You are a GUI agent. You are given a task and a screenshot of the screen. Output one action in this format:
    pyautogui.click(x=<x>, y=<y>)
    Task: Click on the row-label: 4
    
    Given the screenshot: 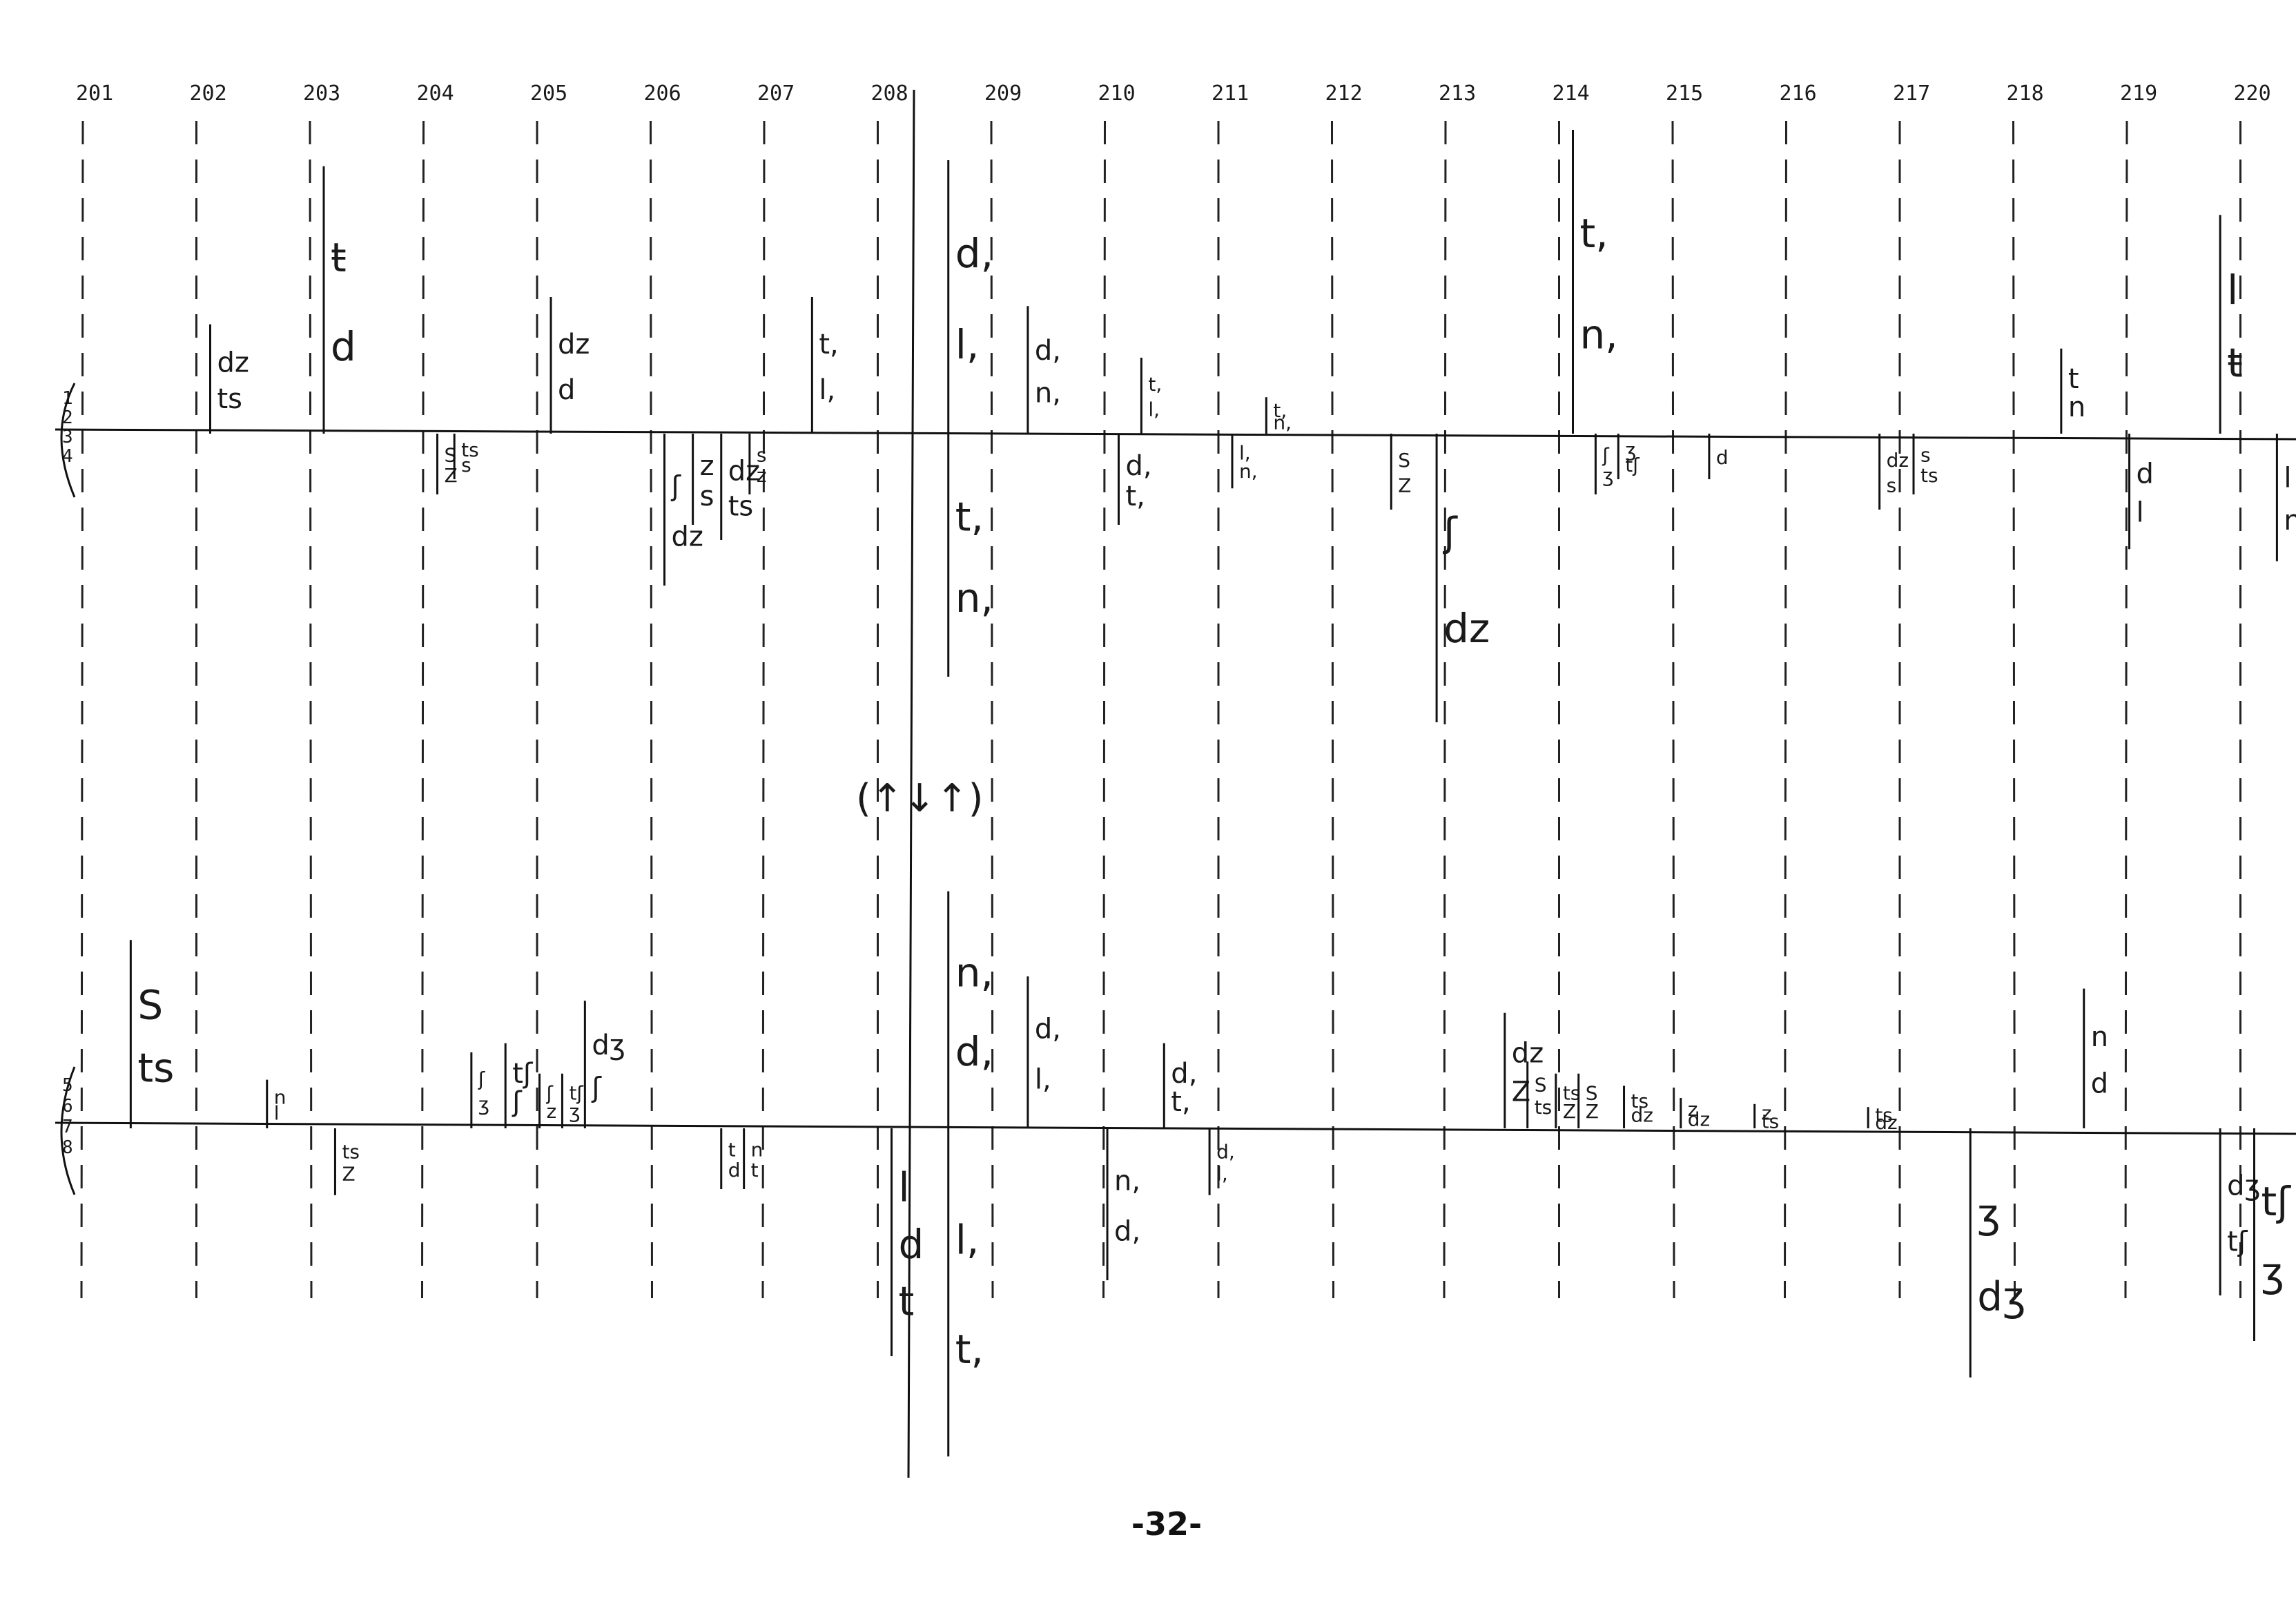 What is the action you would take?
    pyautogui.click(x=67, y=456)
    